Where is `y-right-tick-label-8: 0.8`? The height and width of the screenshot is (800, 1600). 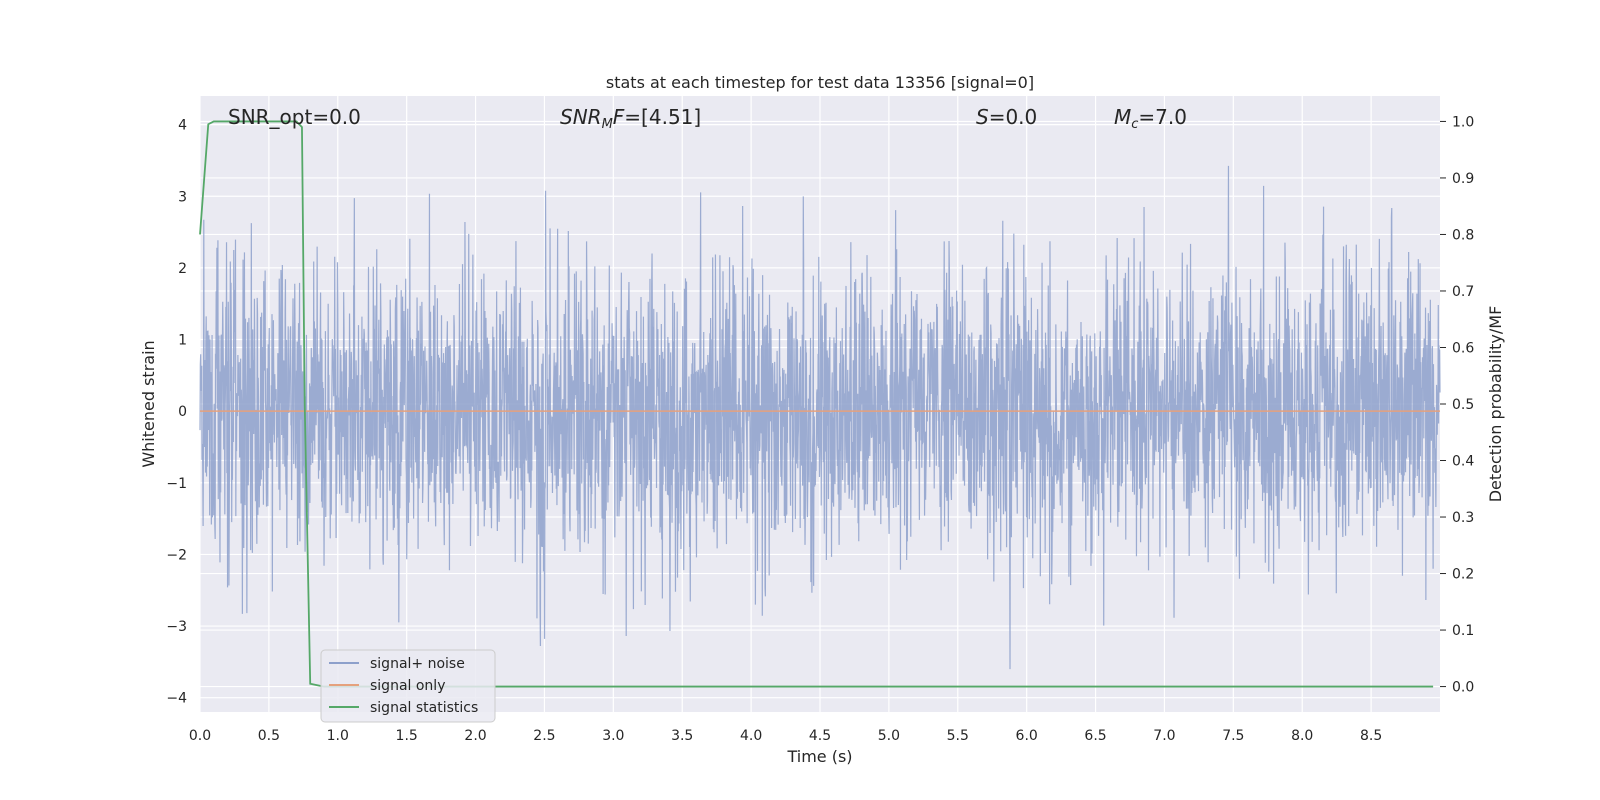
y-right-tick-label-8: 0.8 is located at coordinates (1463, 235).